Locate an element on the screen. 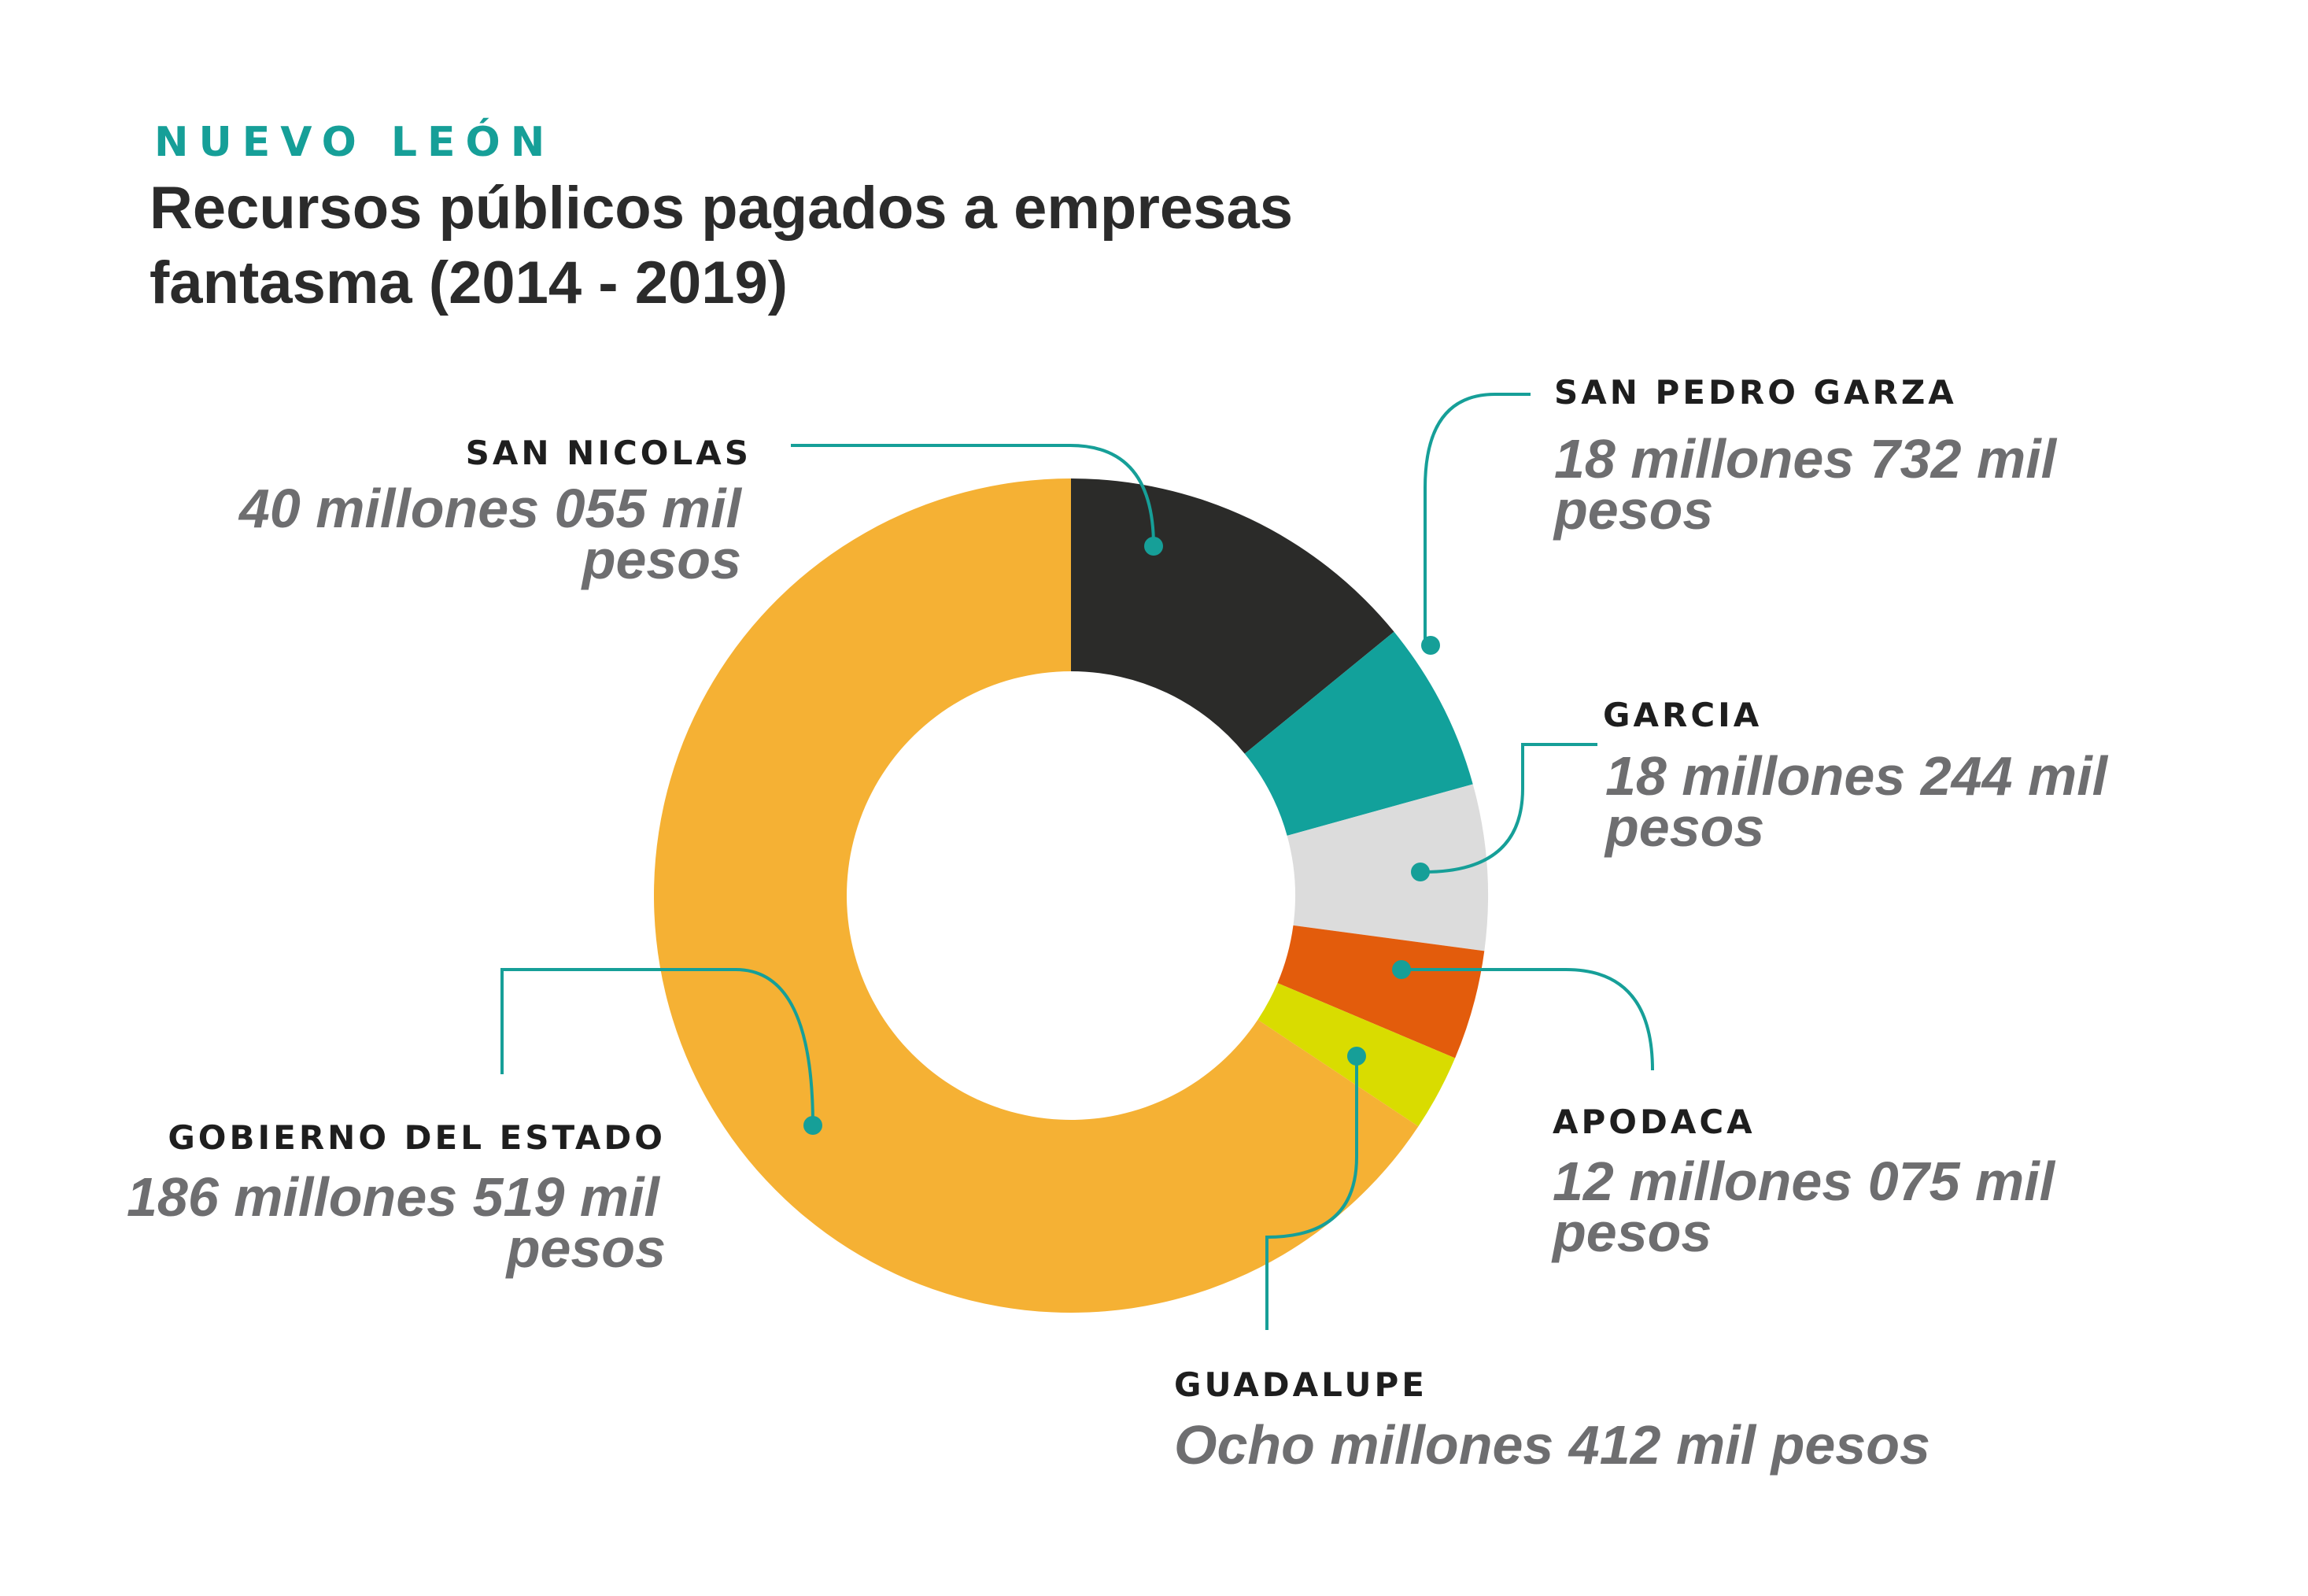 The height and width of the screenshot is (1596, 2308). value-garcia-line-1: 18 millones 244 mil is located at coordinates (1857, 776).